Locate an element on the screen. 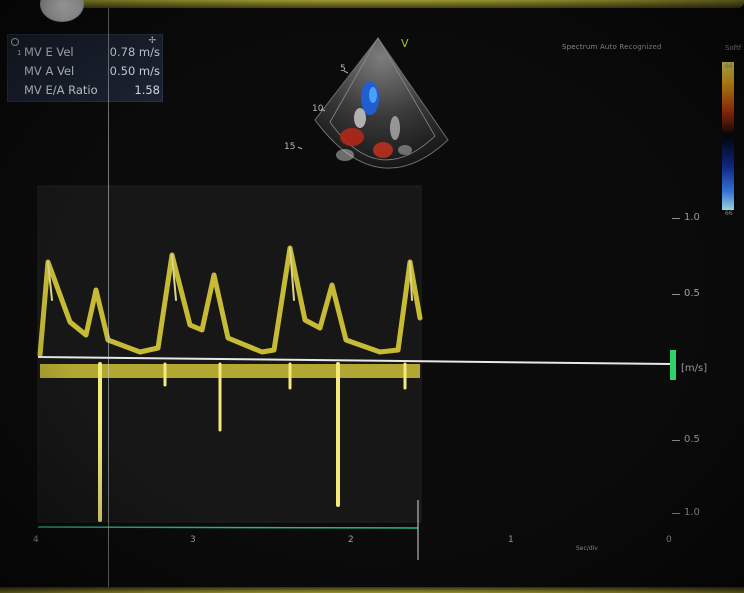 The width and height of the screenshot is (744, 593). color-map-lower-bar is located at coordinates (728, 174).